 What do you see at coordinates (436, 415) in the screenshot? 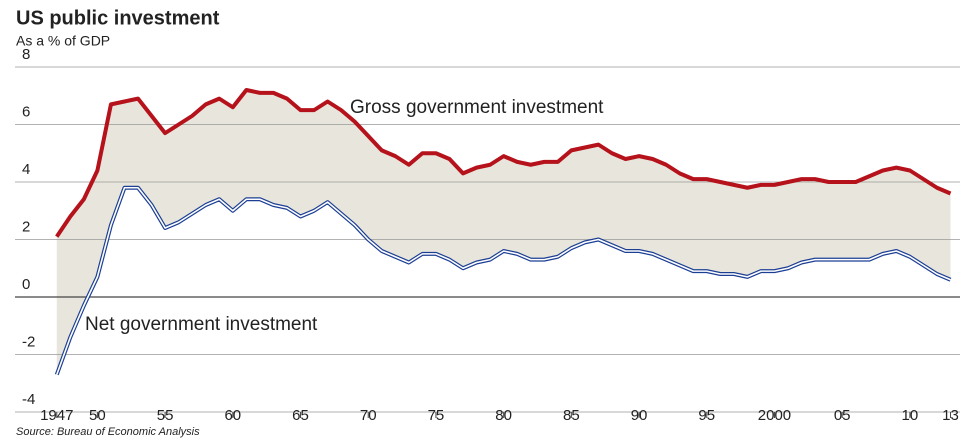
I see `x-tick-label: 75` at bounding box center [436, 415].